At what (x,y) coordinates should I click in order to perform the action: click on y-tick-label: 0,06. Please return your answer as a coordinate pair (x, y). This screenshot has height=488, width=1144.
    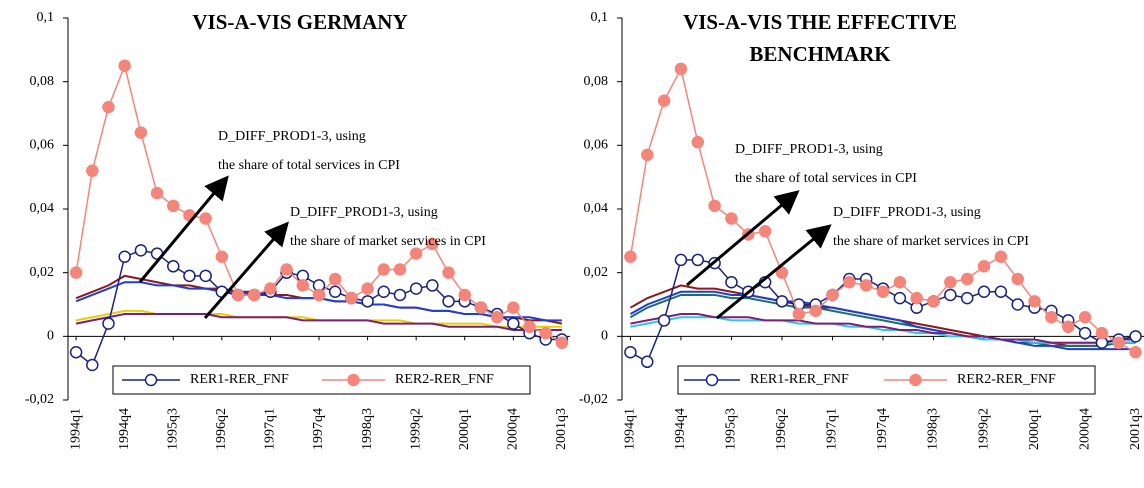
    Looking at the image, I should click on (42, 145).